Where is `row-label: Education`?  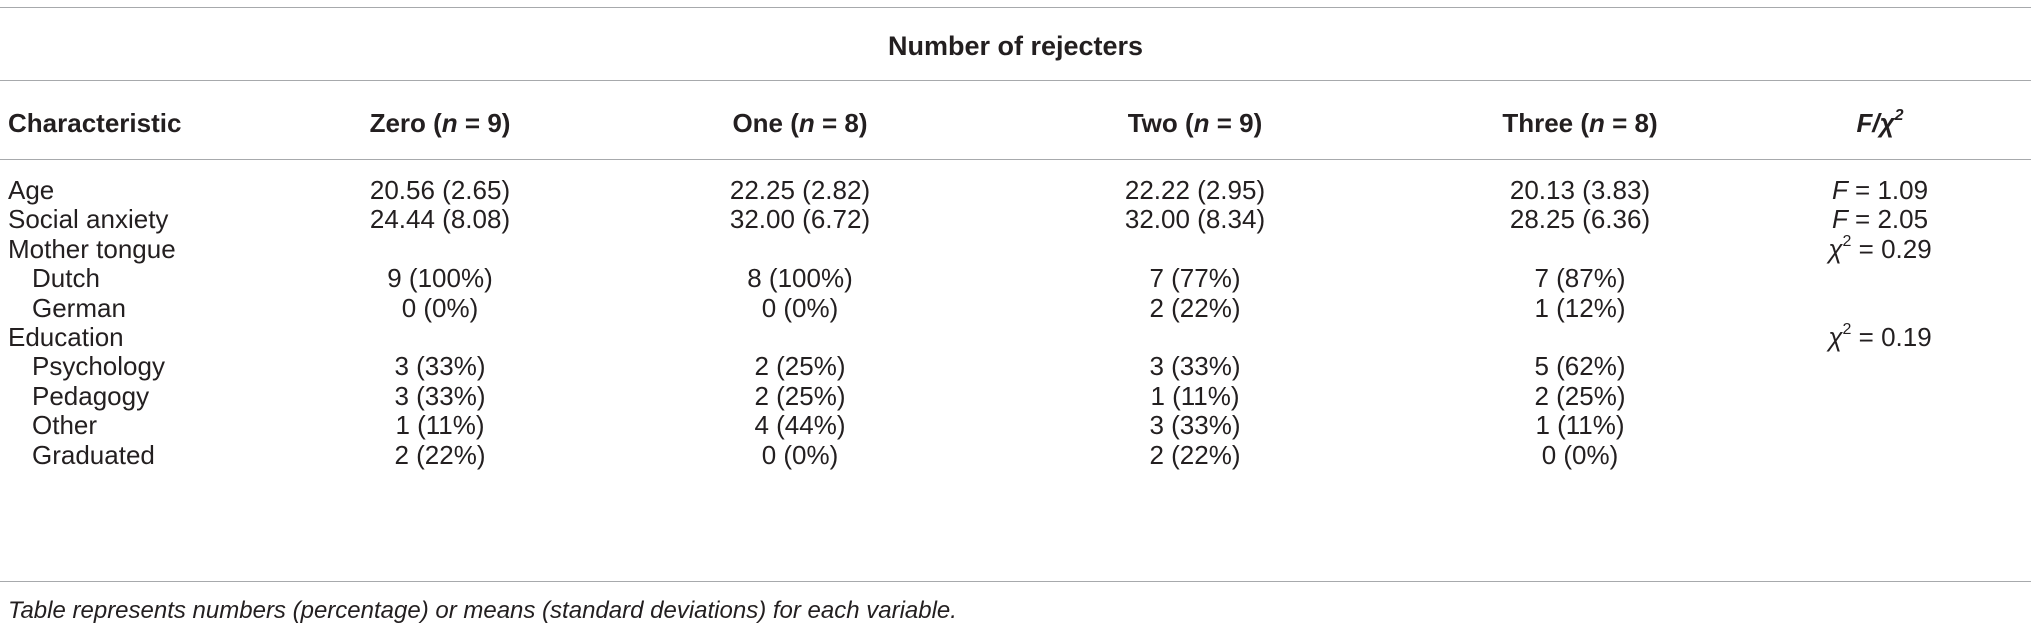
row-label: Education is located at coordinates (66, 337).